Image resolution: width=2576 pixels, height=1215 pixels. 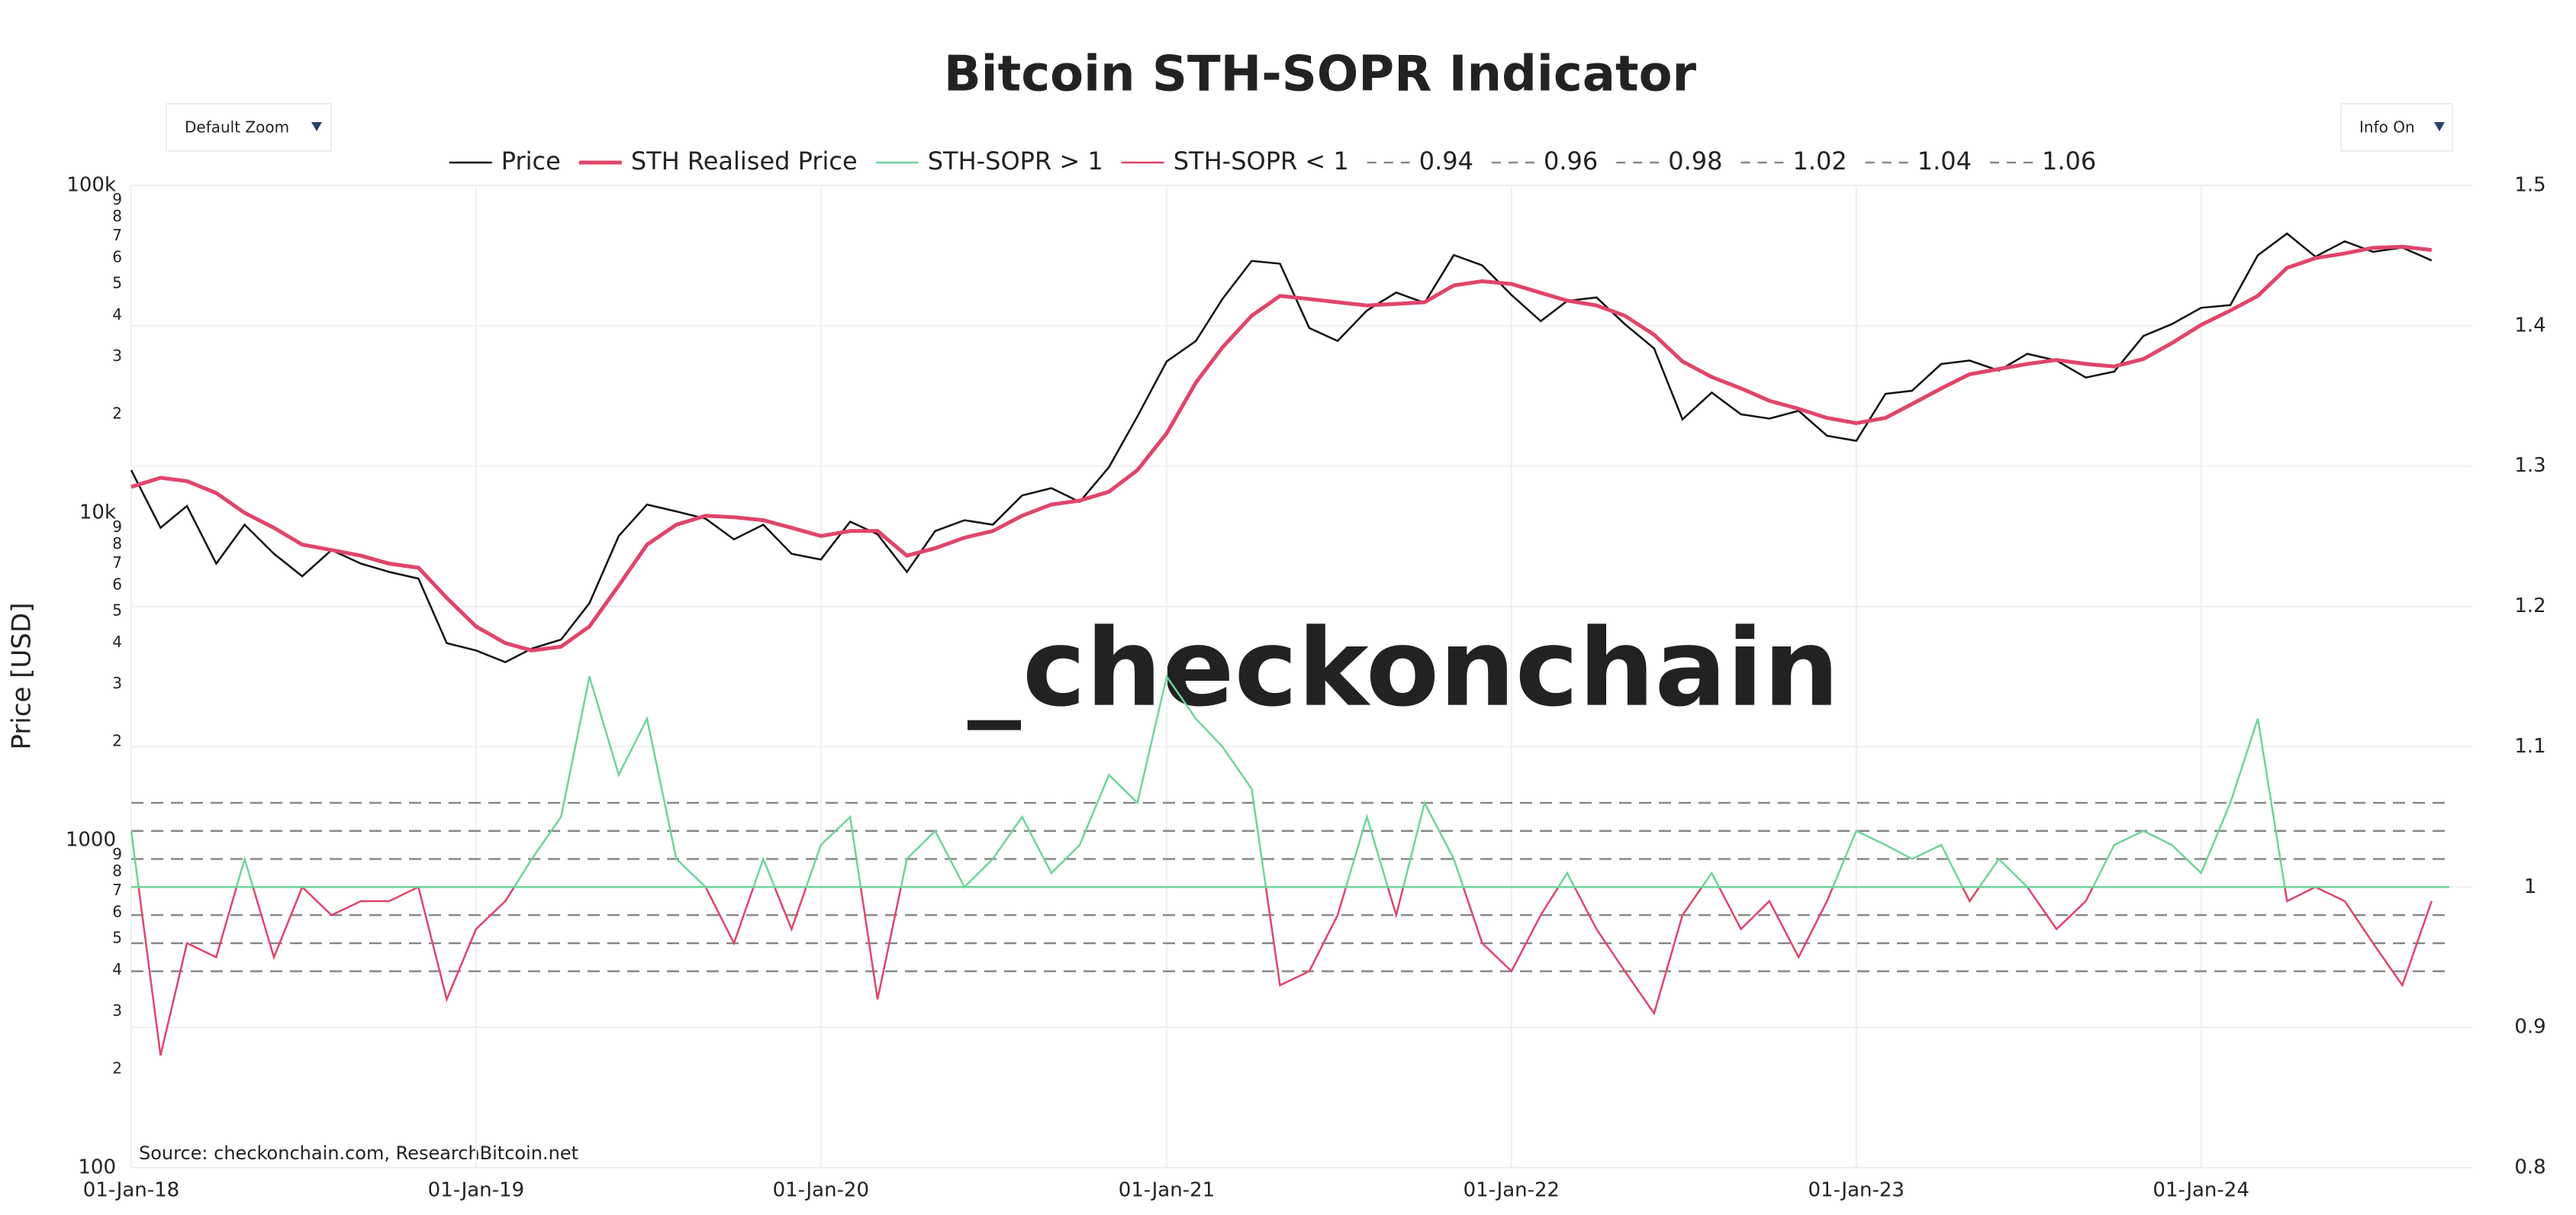 I want to click on y-axis-label: Price [USD], so click(x=22, y=676).